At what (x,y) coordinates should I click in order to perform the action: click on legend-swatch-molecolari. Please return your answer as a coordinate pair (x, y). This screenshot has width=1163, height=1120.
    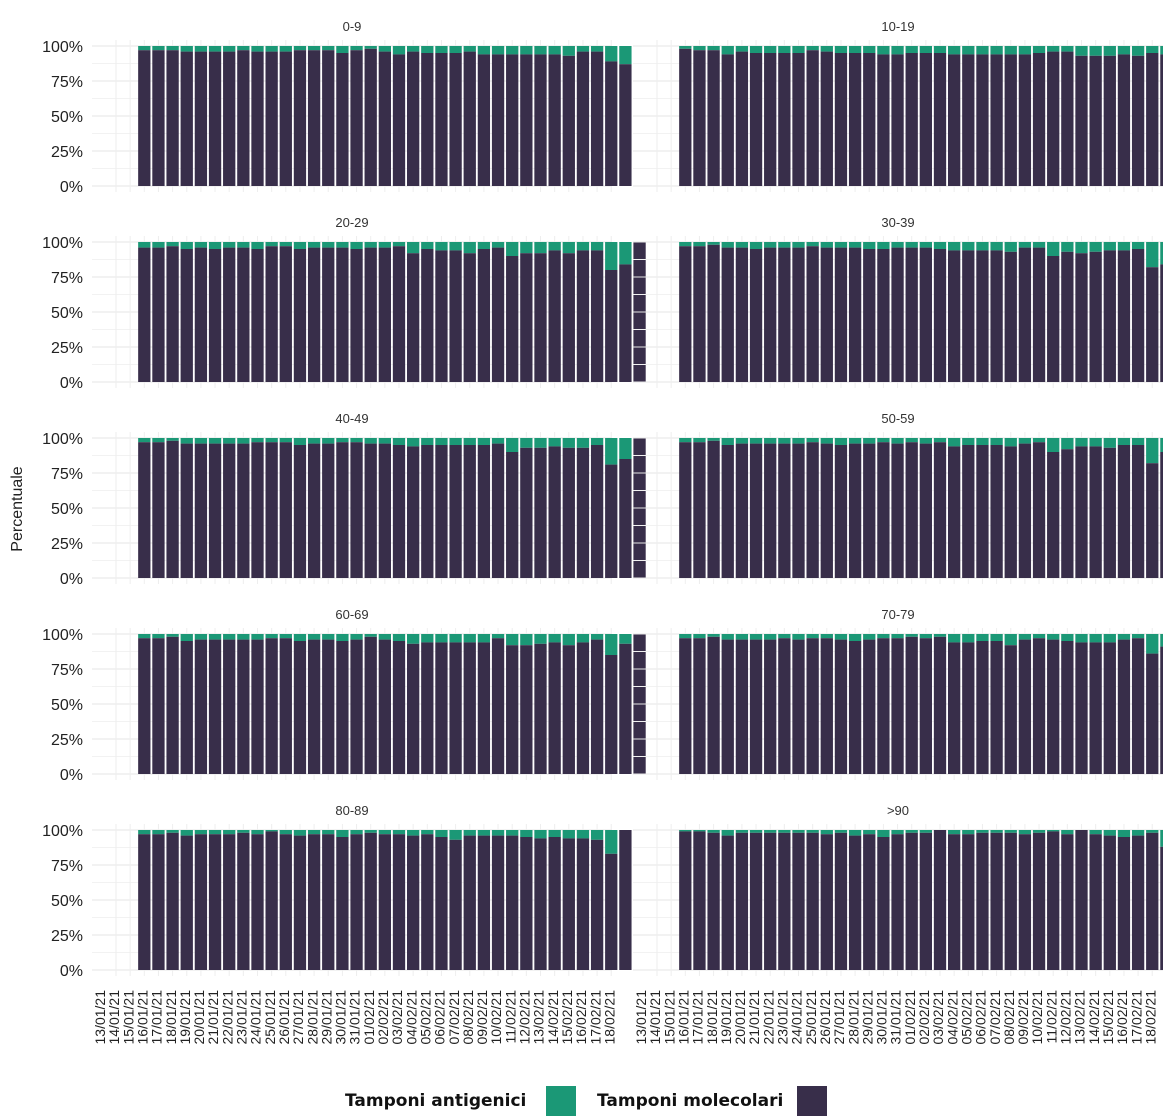
    Looking at the image, I should click on (812, 1101).